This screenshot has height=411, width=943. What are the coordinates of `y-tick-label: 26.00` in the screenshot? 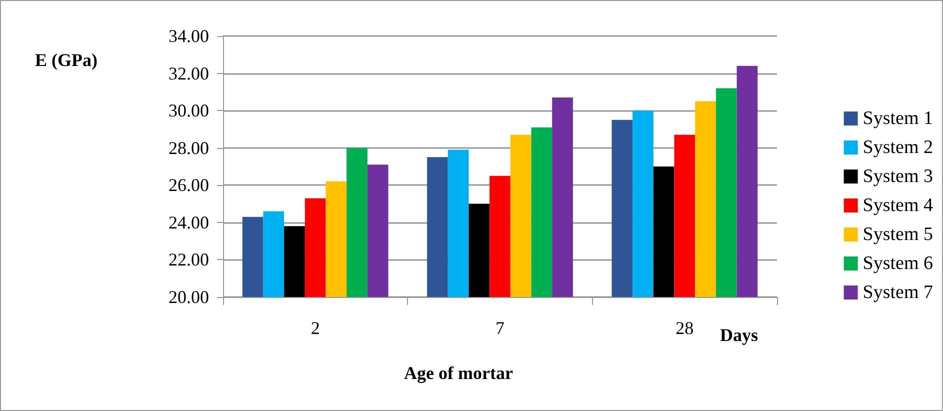 It's located at (188, 185).